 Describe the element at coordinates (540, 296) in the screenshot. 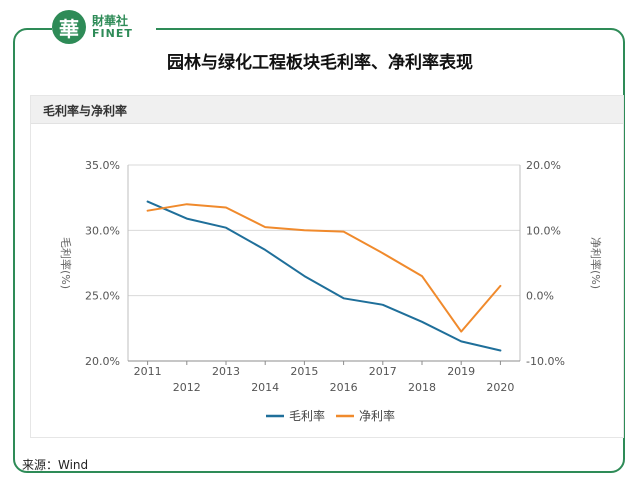

I see `y-right-tick-label: 0.0%` at that location.